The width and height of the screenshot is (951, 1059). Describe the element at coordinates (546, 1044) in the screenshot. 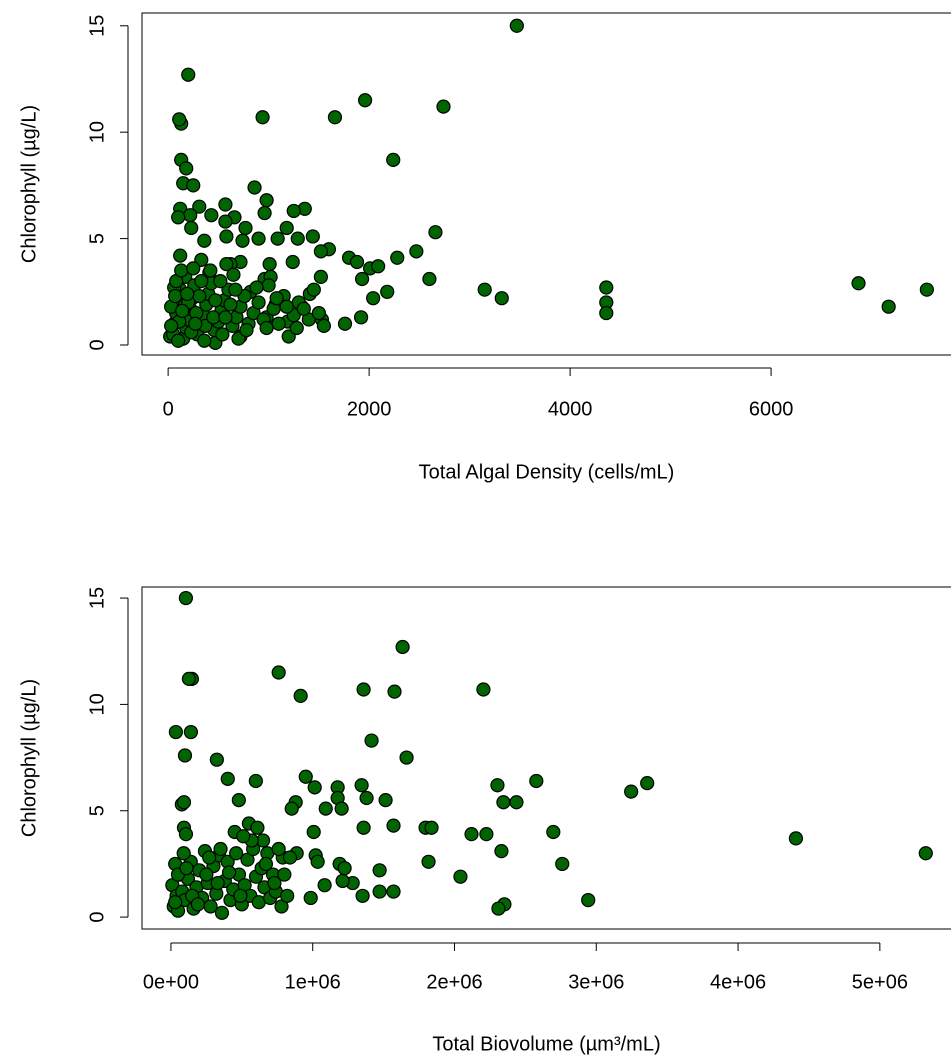

I see `x-axis-title: Total Biovolume (µm³/mL)` at that location.